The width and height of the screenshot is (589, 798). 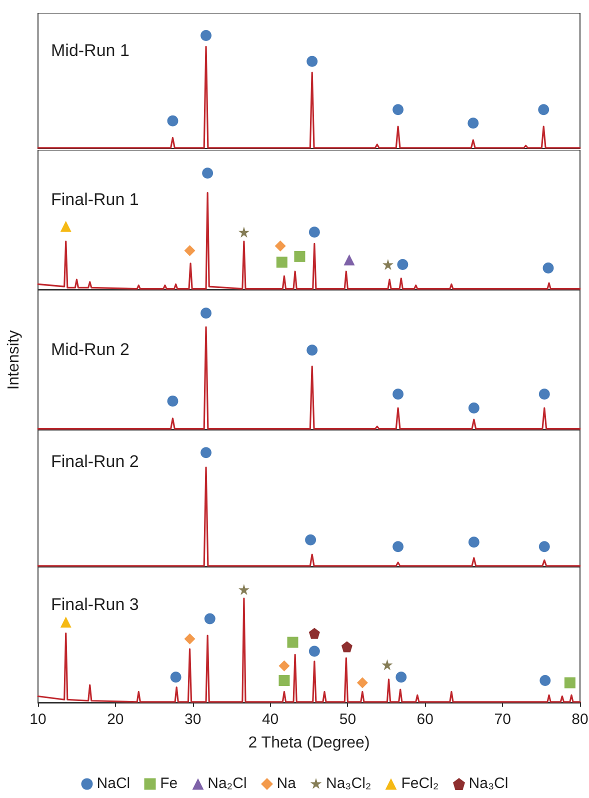 I want to click on x-tick-label: 20, so click(x=115, y=719).